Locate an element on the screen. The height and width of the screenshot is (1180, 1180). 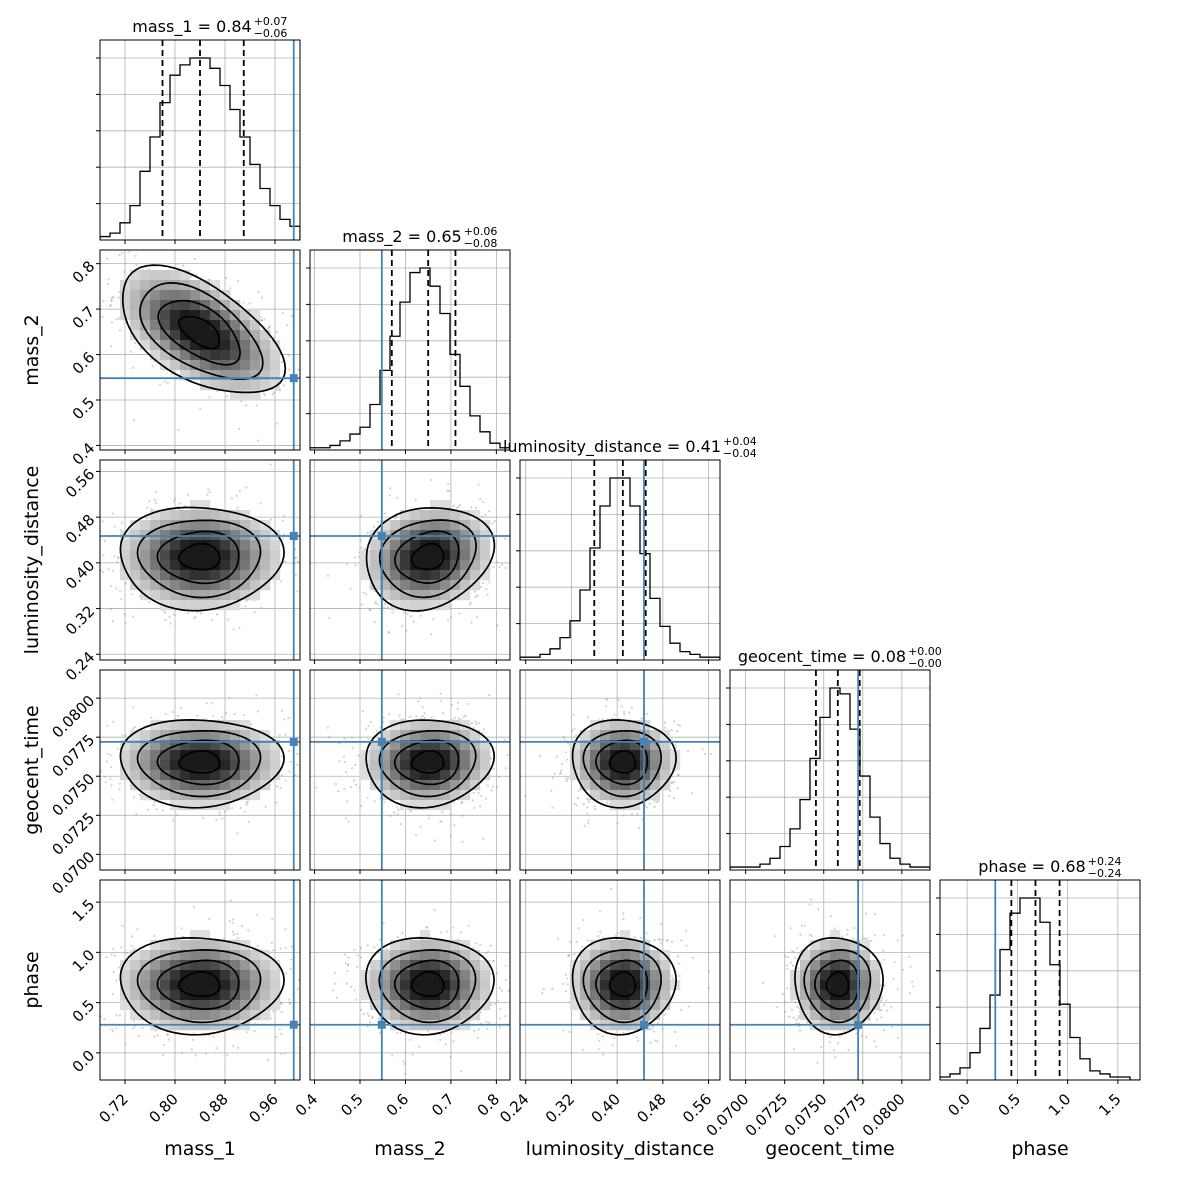
grid-lines is located at coordinates (620, 560).